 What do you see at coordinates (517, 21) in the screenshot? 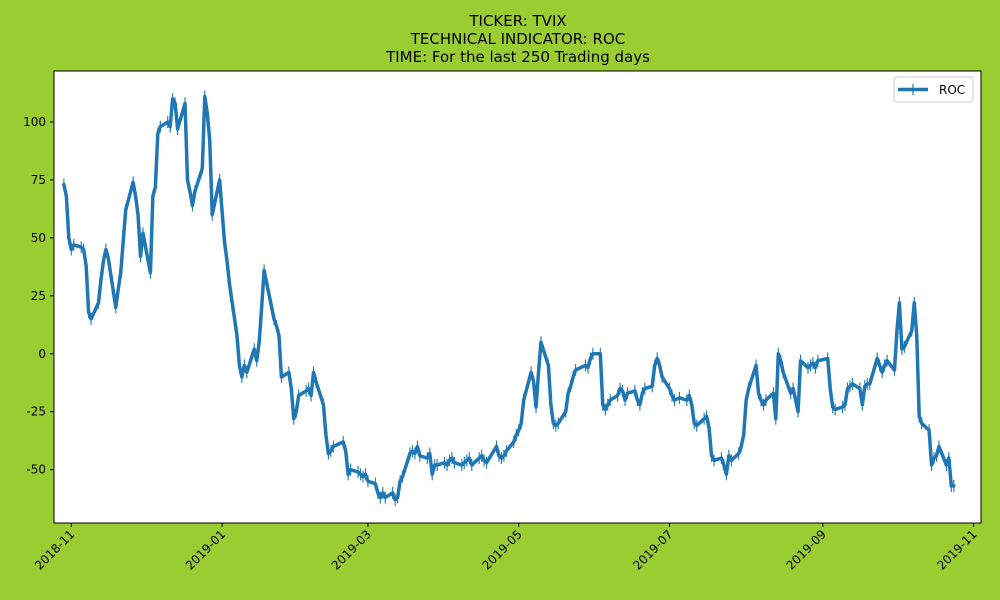
I see `title-line-ticker: TICKER: TVIX` at bounding box center [517, 21].